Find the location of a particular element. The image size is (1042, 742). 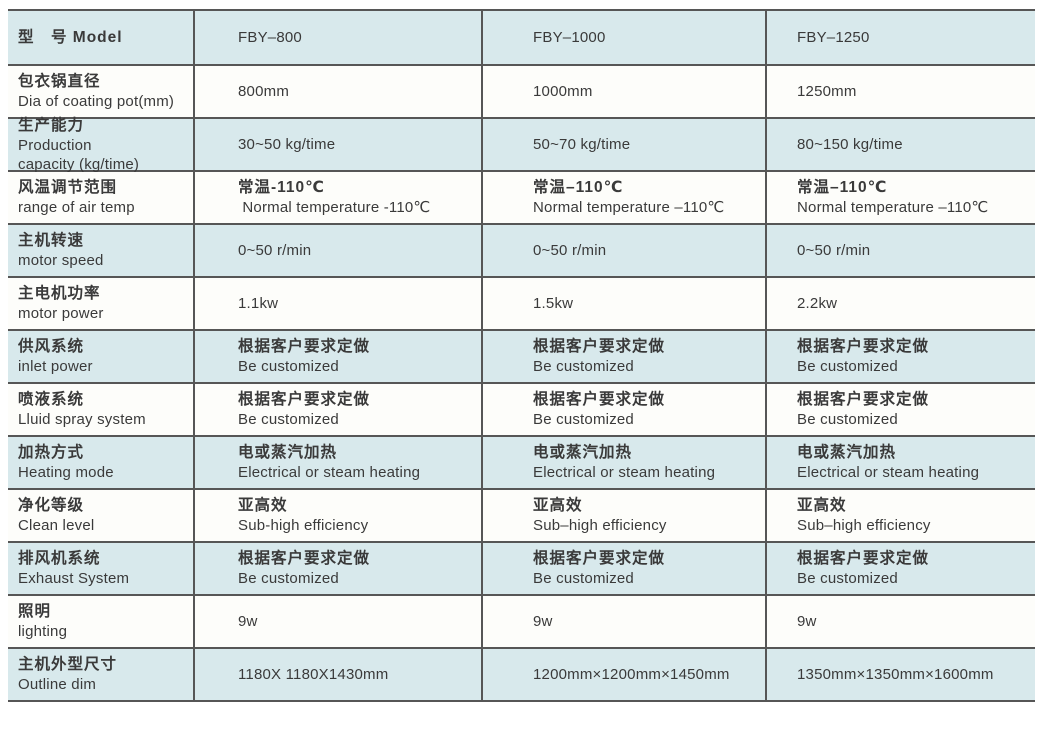

label-zh: 包衣锅直径 is located at coordinates (59, 81).